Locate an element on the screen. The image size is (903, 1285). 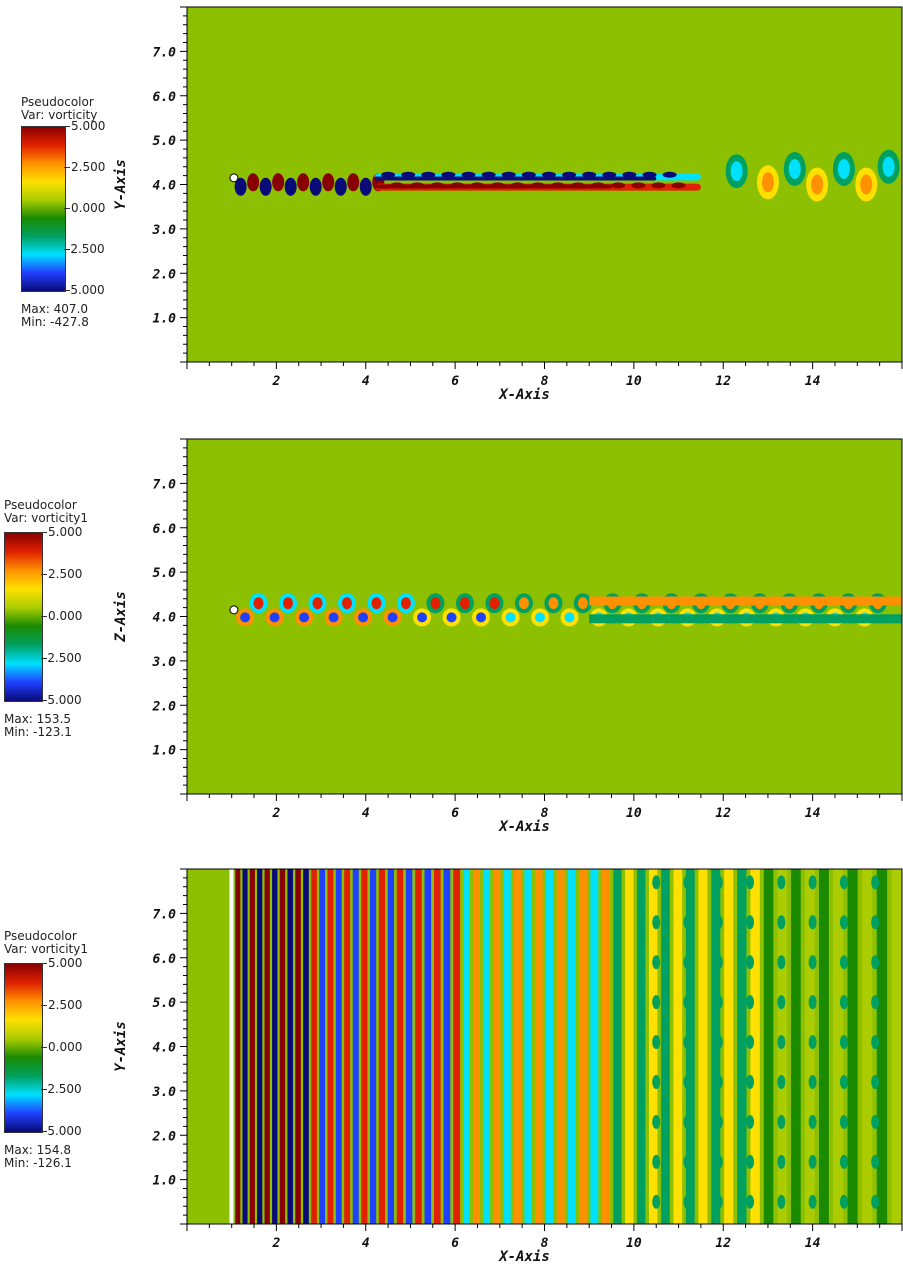
x-tick-label: 12 is located at coordinates (723, 1243).